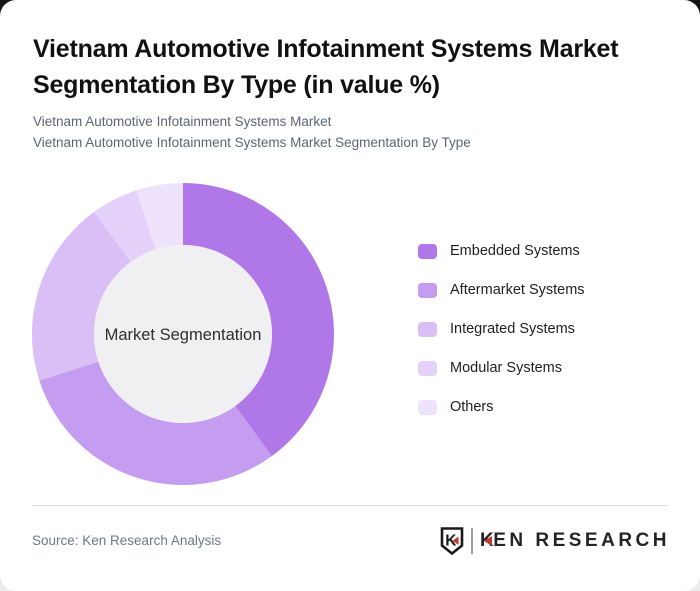 This screenshot has height=591, width=700. I want to click on legend-item-modular-systems: Modular Systems, so click(501, 368).